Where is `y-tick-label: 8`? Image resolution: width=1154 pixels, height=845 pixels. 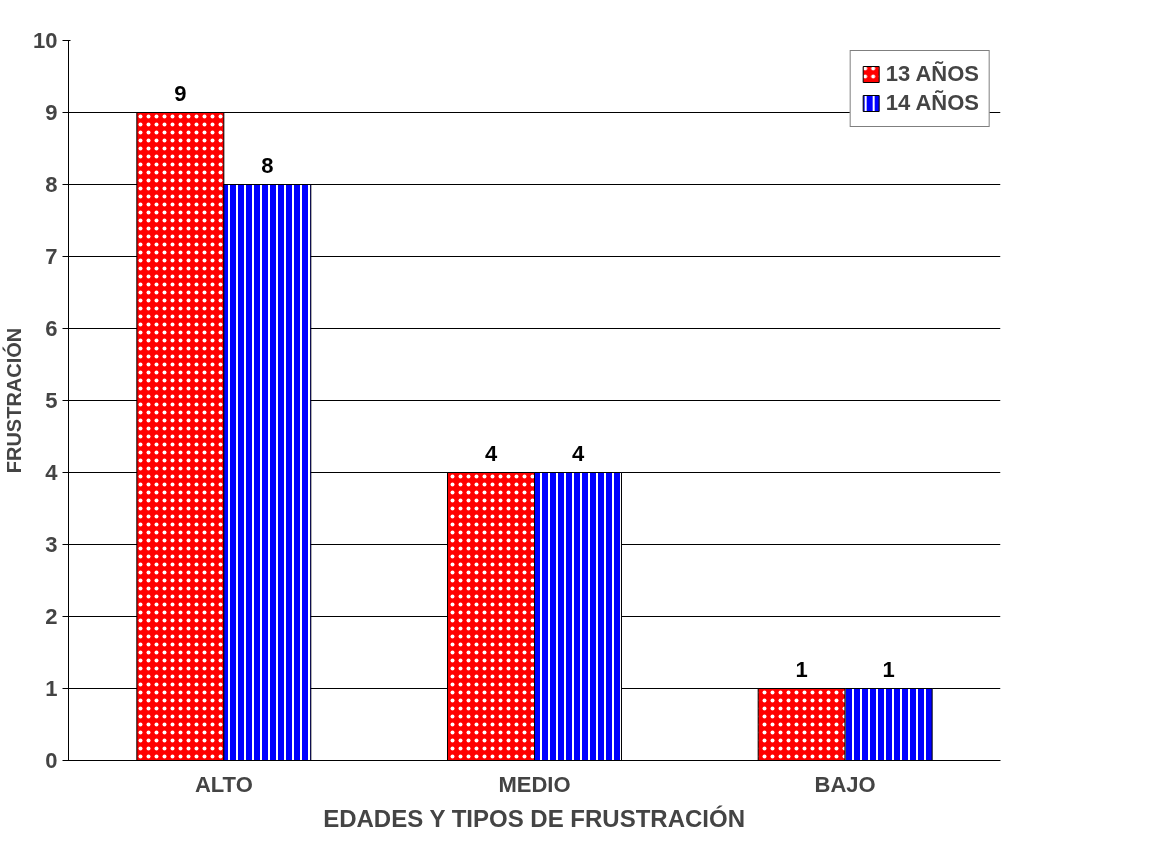 y-tick-label: 8 is located at coordinates (51, 184).